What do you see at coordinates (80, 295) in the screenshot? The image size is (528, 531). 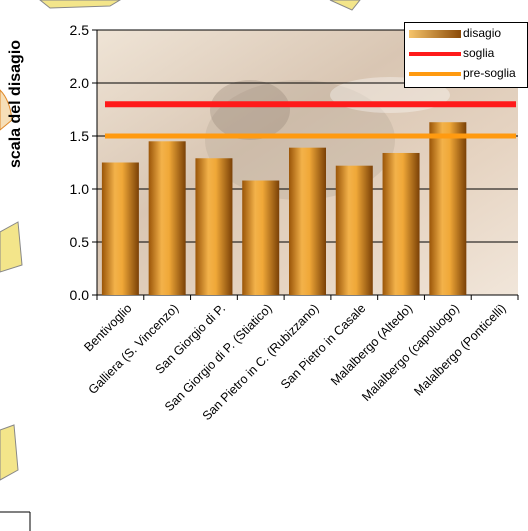 I see `y-tick-label: 0.0` at bounding box center [80, 295].